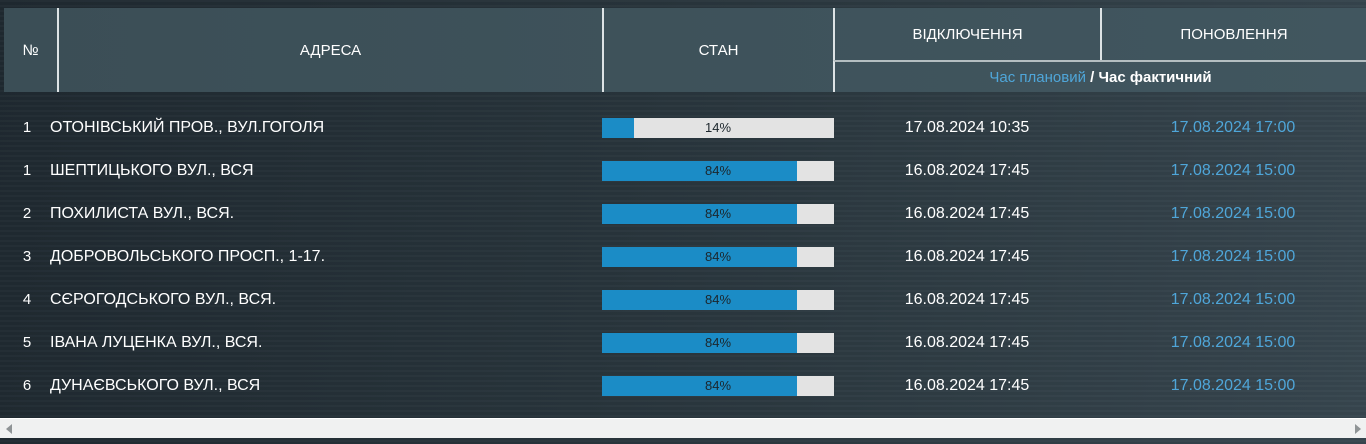  Describe the element at coordinates (966, 34) in the screenshot. I see `column-header-disconnection: ВІДКЛЮЧЕННЯ` at that location.